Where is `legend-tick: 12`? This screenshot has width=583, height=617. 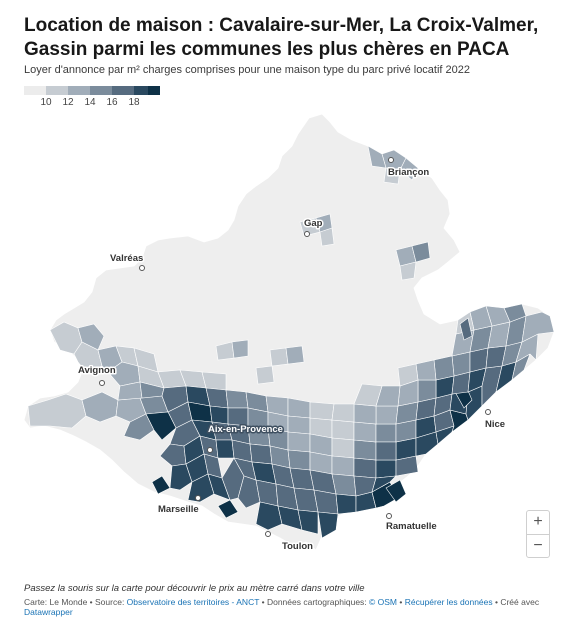 legend-tick: 12 is located at coordinates (68, 102).